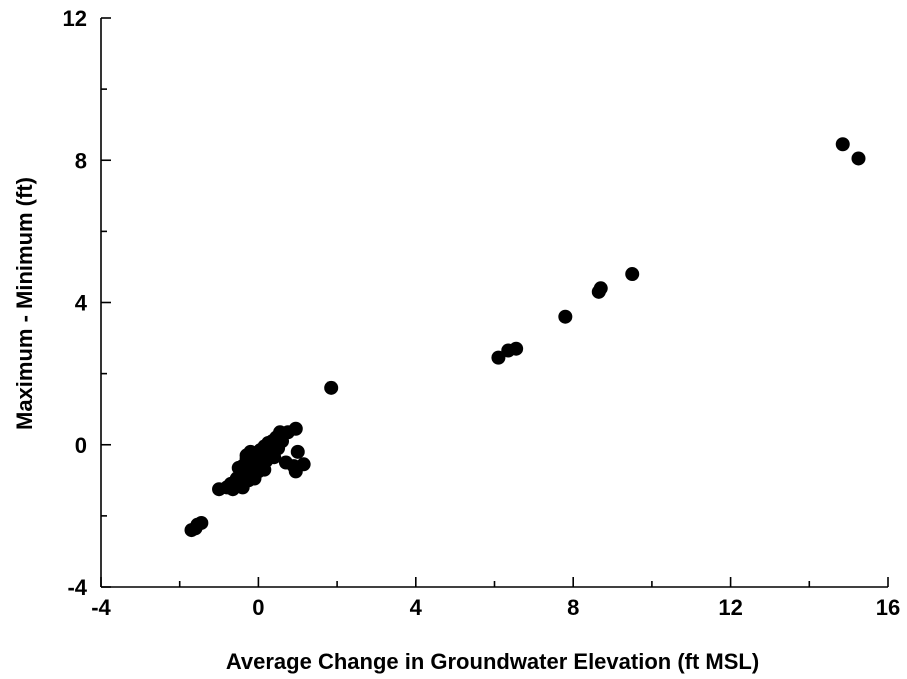 This screenshot has height=679, width=907. Describe the element at coordinates (888, 607) in the screenshot. I see `x-tick-label: 16` at that location.